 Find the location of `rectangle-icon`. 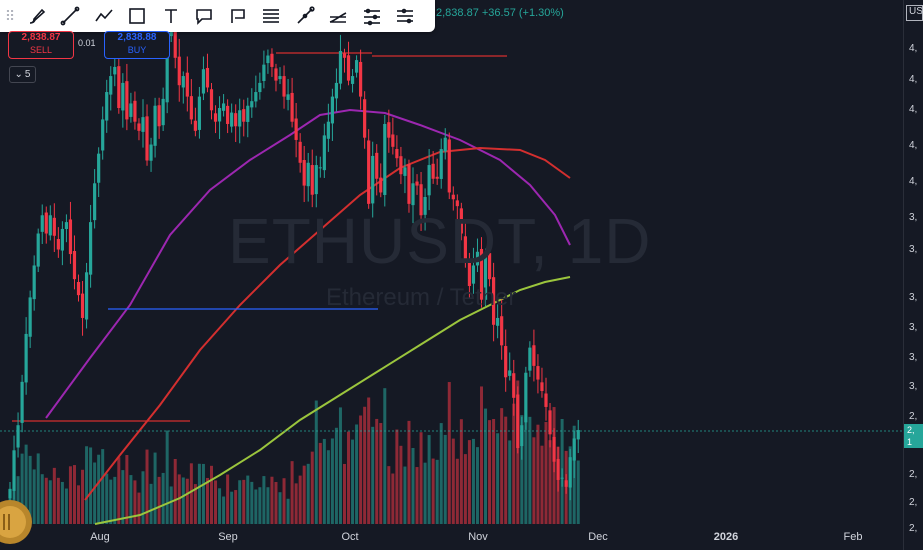

rectangle-icon is located at coordinates (138, 16).